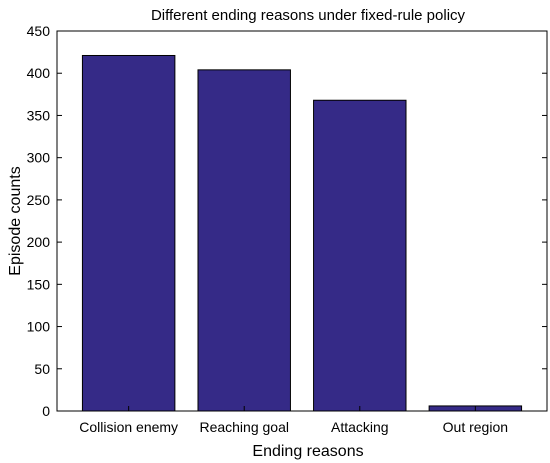  Describe the element at coordinates (39, 31) in the screenshot. I see `y-tick-label: 450` at that location.